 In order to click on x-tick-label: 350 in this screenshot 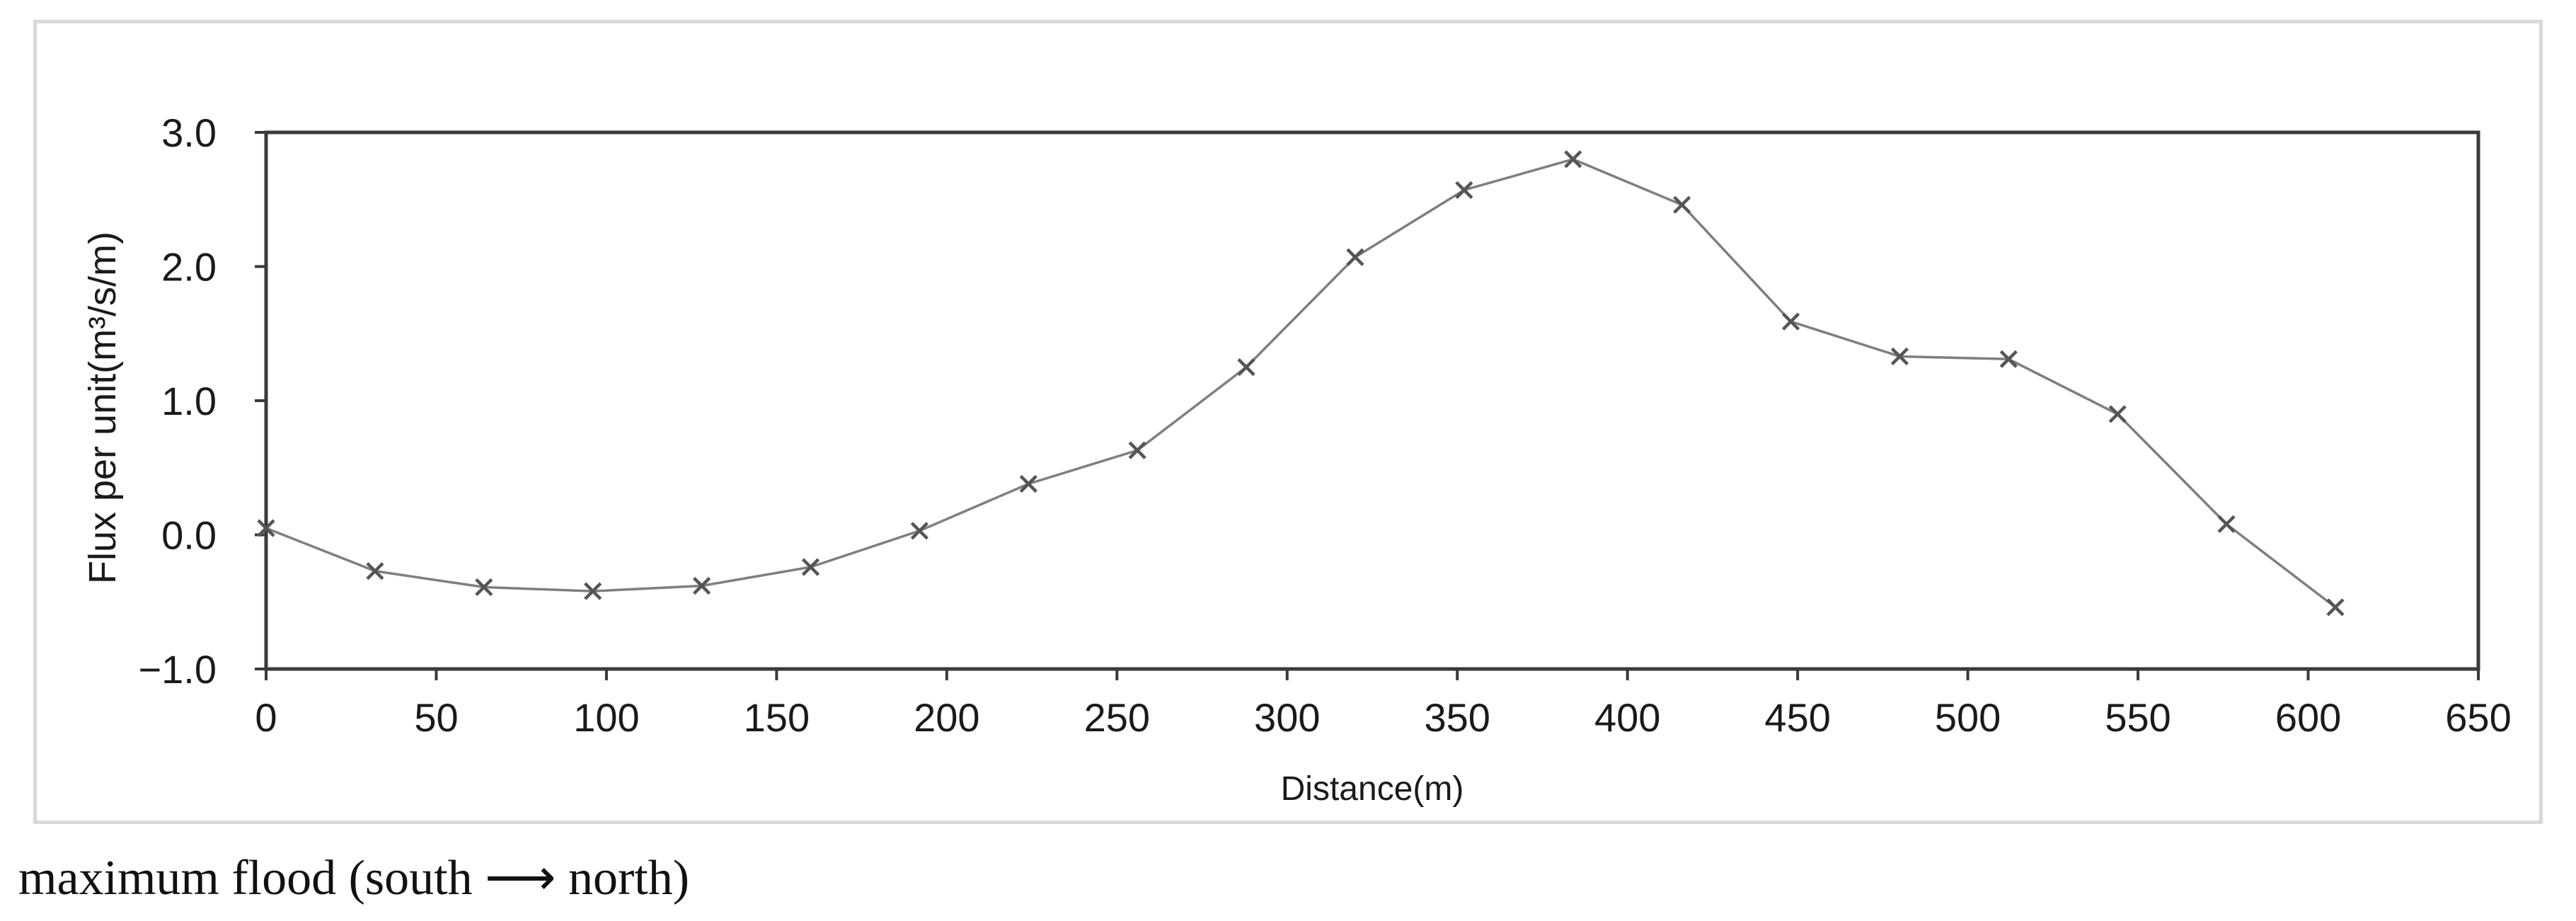, I will do `click(1458, 717)`.